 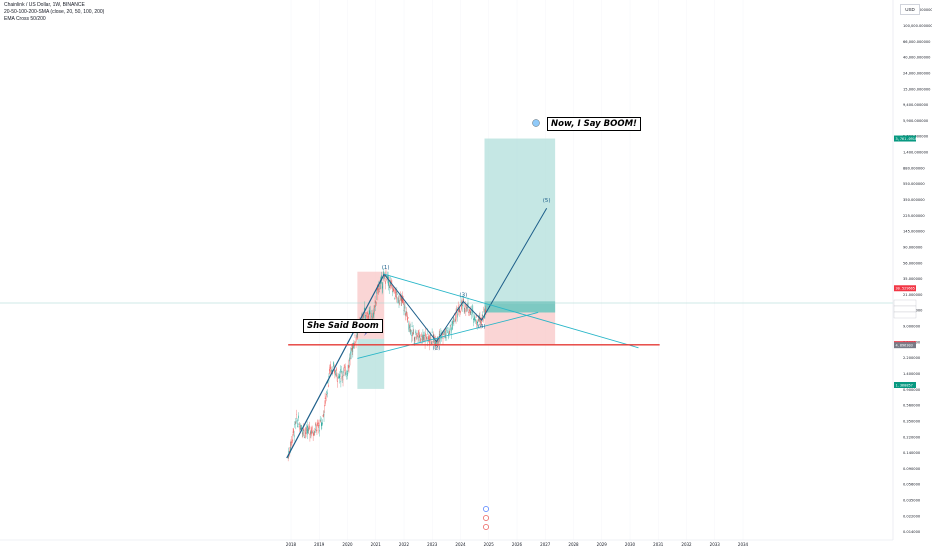 What do you see at coordinates (912, 501) in the screenshot?
I see `price-axis-label: 0.035000` at bounding box center [912, 501].